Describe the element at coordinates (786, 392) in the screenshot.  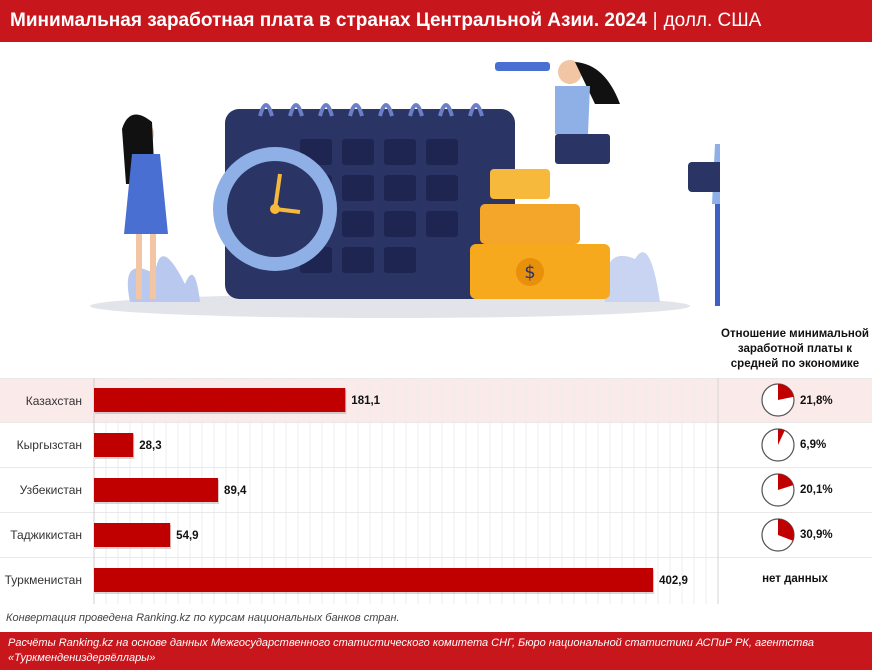
I see `ratio-slice-kazakhstan` at that location.